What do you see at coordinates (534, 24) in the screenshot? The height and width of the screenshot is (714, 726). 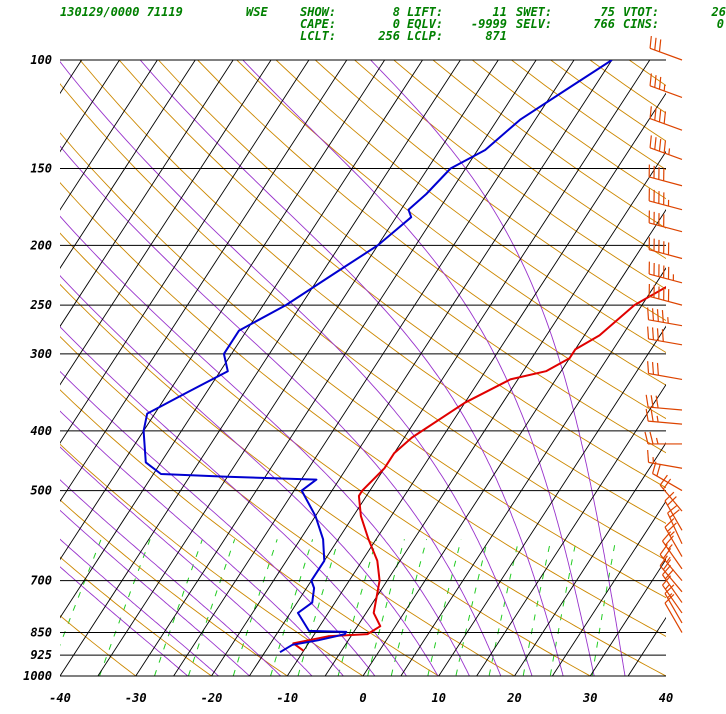 I see `header-label-selv: SELV:` at bounding box center [534, 24].